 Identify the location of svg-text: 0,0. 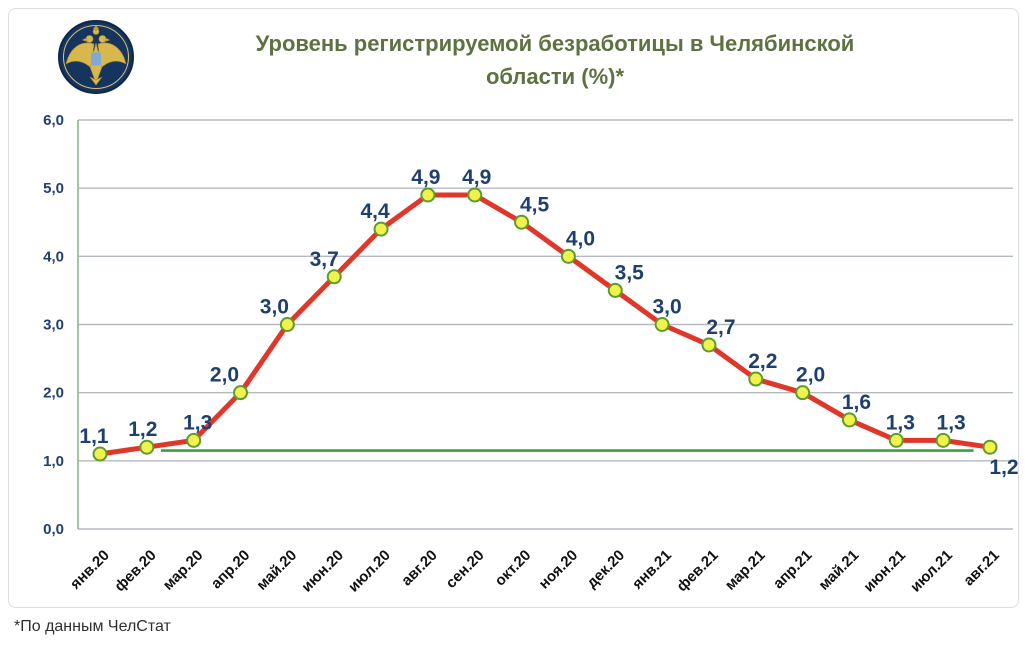
(53, 529).